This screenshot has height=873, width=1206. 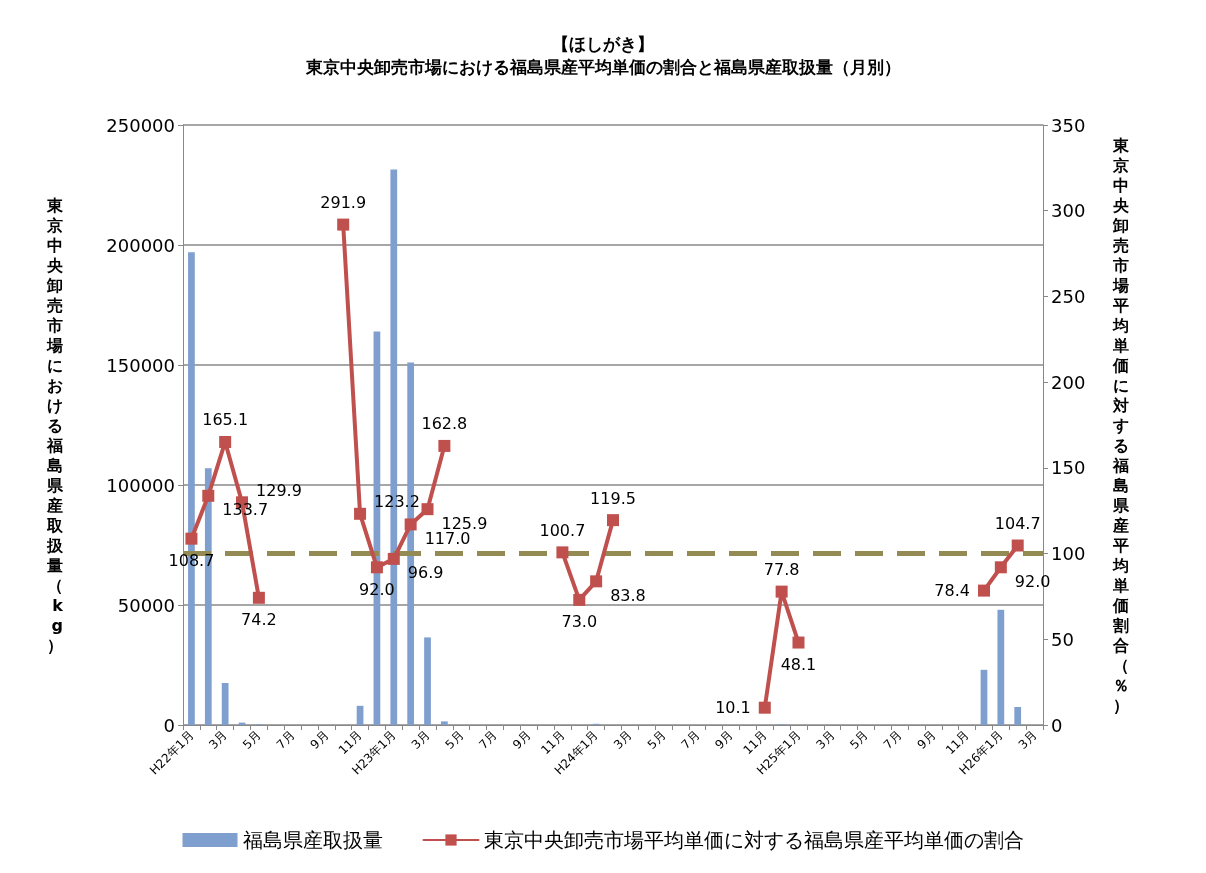 What do you see at coordinates (279, 490) in the screenshot?
I see `data-label: 129.9` at bounding box center [279, 490].